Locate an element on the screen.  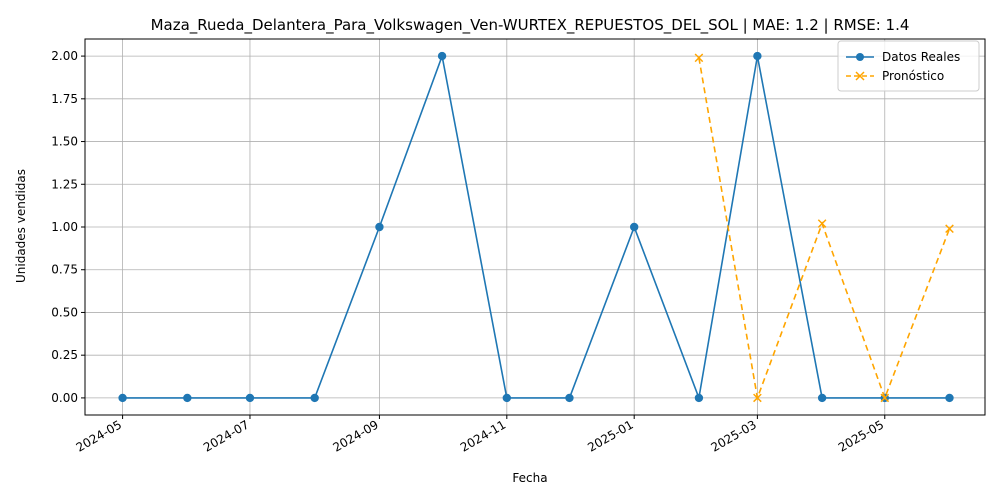
x-tick-label: 2024-05 is located at coordinates (99, 435).